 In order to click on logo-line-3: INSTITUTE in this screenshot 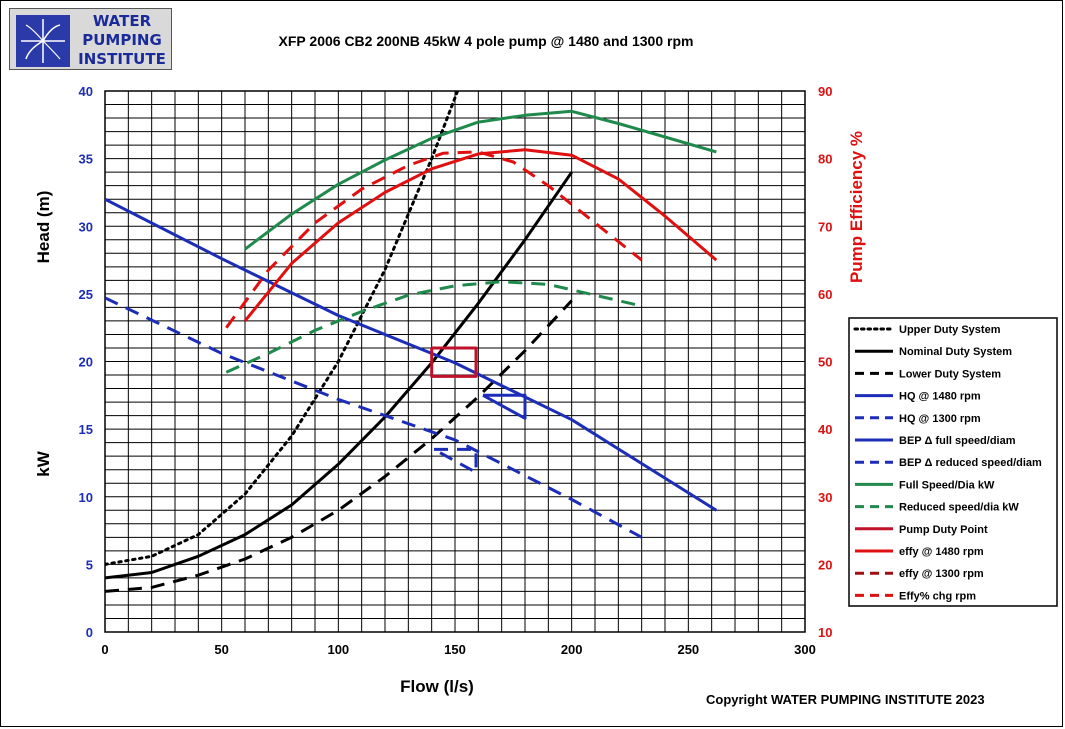, I will do `click(122, 59)`.